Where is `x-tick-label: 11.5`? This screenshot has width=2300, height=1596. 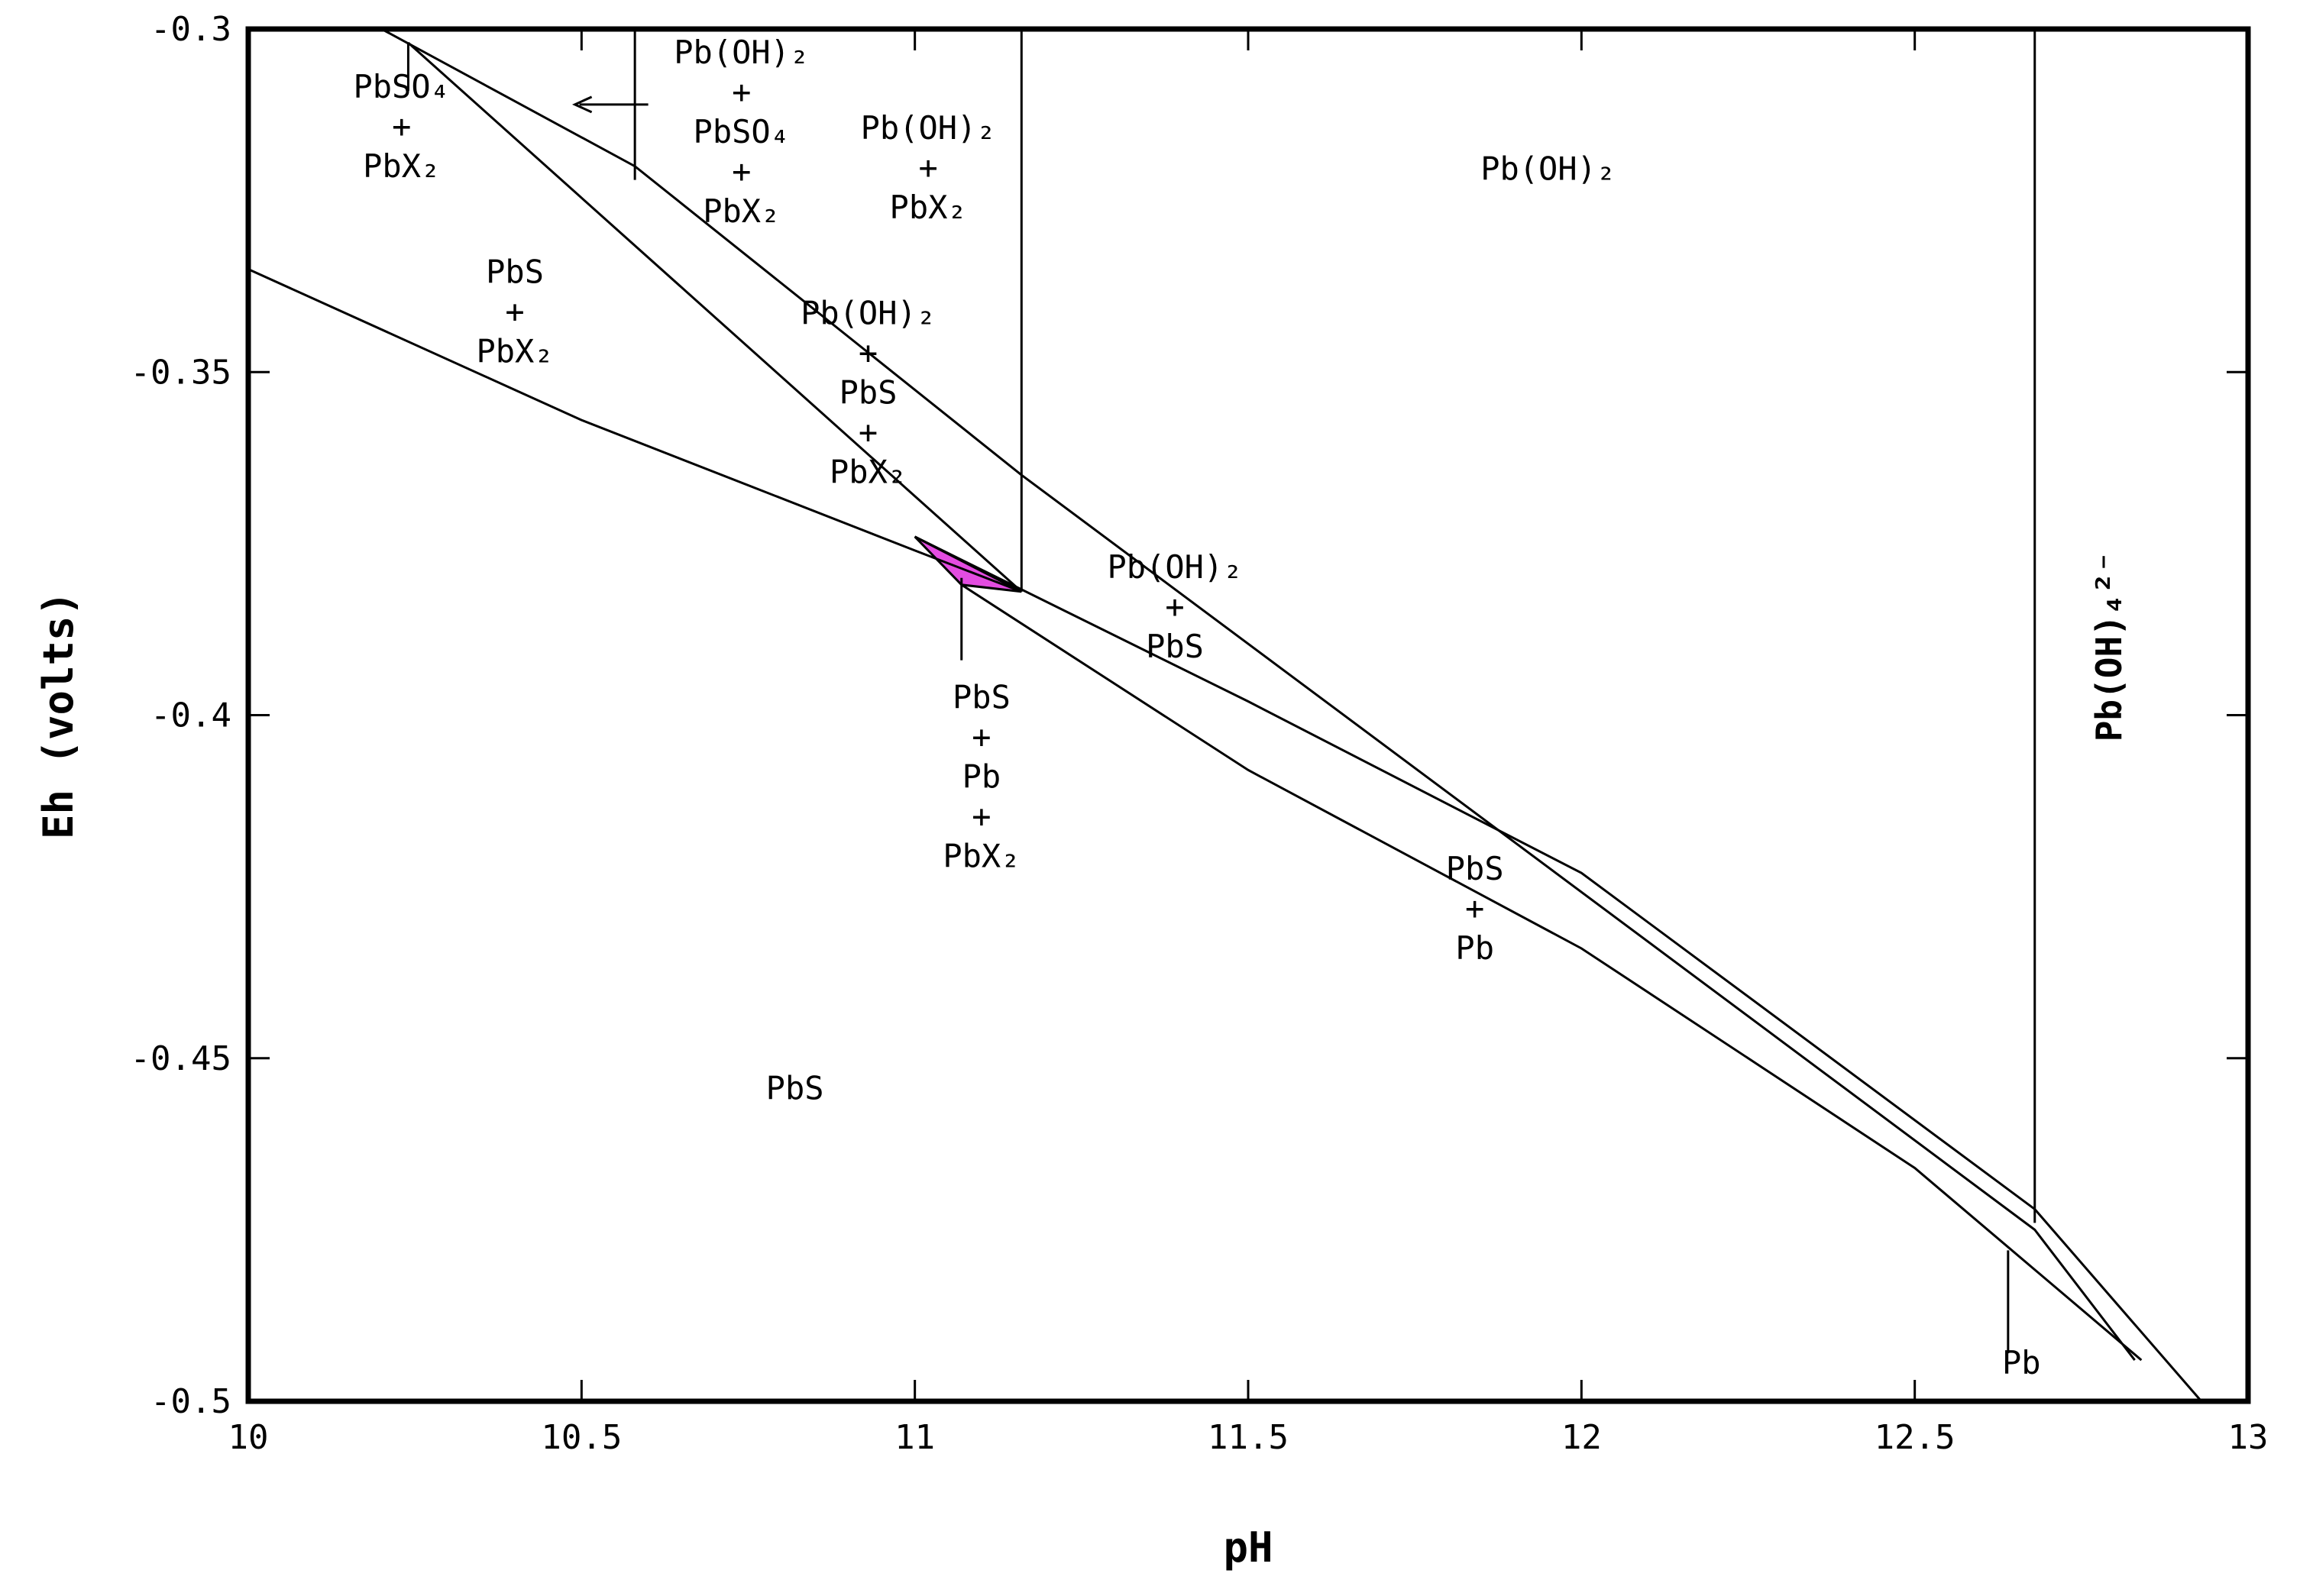 x-tick-label: 11.5 is located at coordinates (1248, 1437).